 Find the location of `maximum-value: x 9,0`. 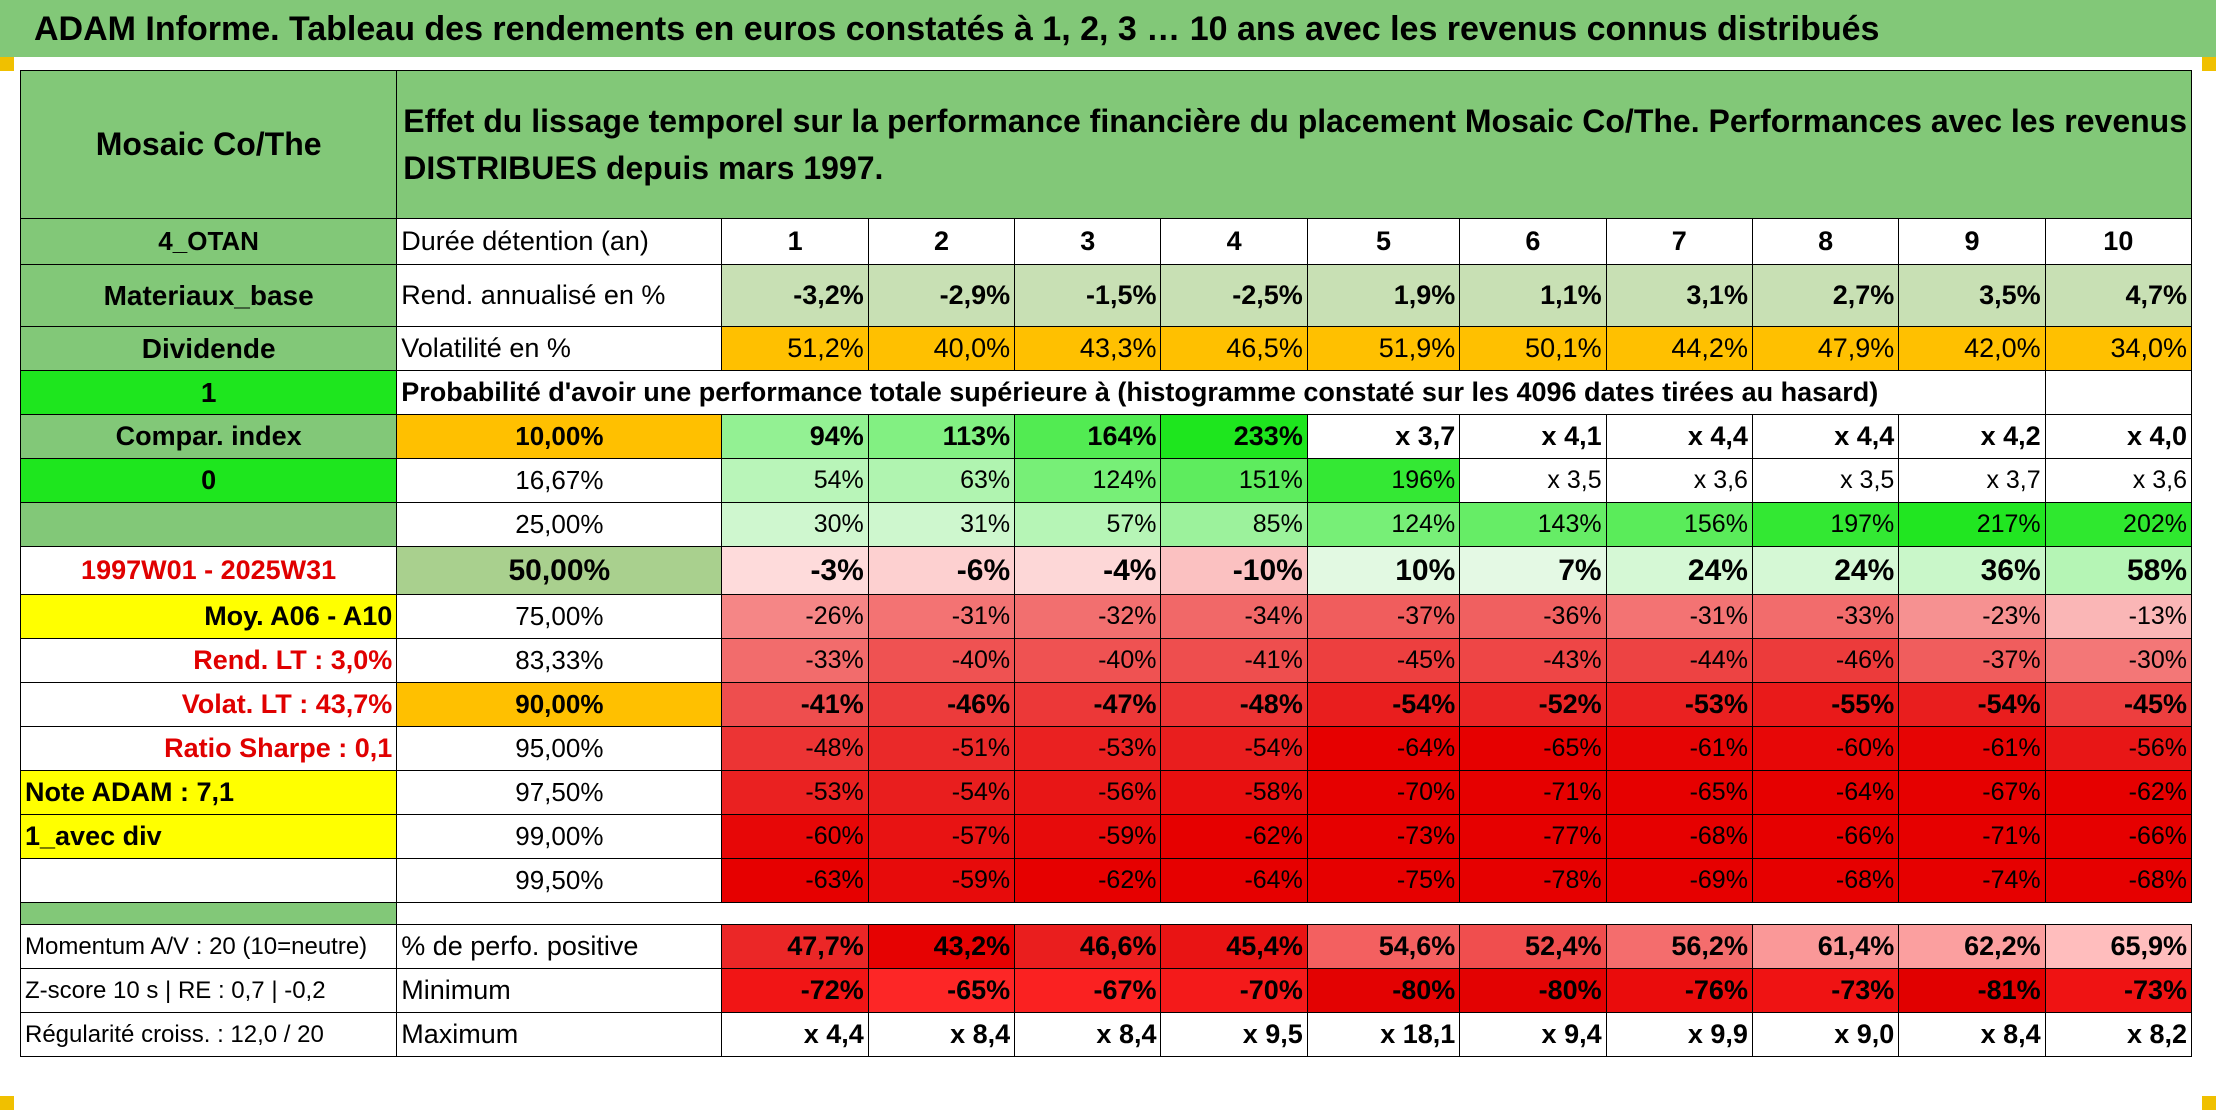

maximum-value: x 9,0 is located at coordinates (1825, 1034).